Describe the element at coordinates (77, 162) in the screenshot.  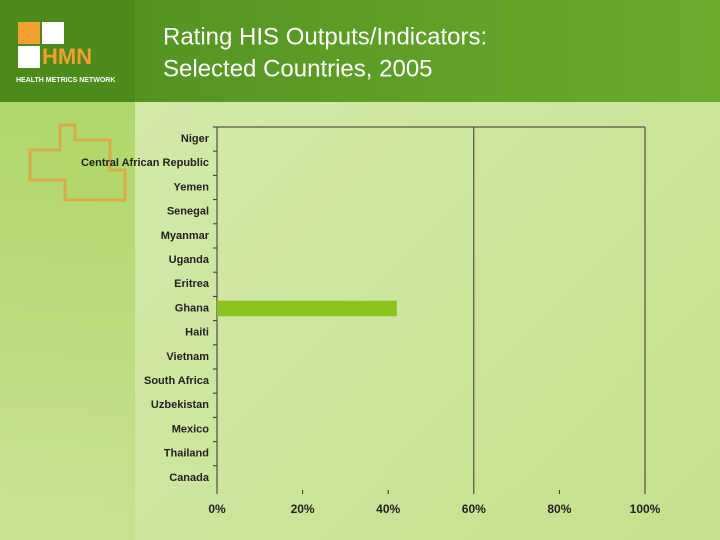
I see `map-decoration` at that location.